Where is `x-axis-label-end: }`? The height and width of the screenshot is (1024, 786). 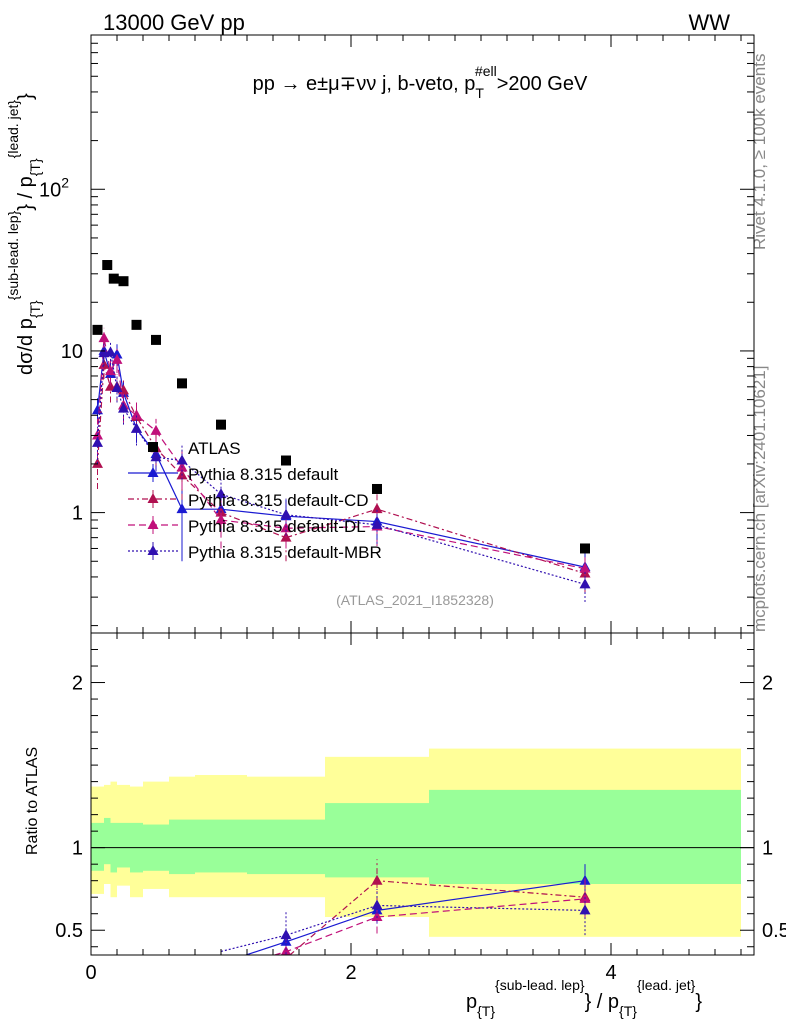
x-axis-label-end: } is located at coordinates (698, 1002).